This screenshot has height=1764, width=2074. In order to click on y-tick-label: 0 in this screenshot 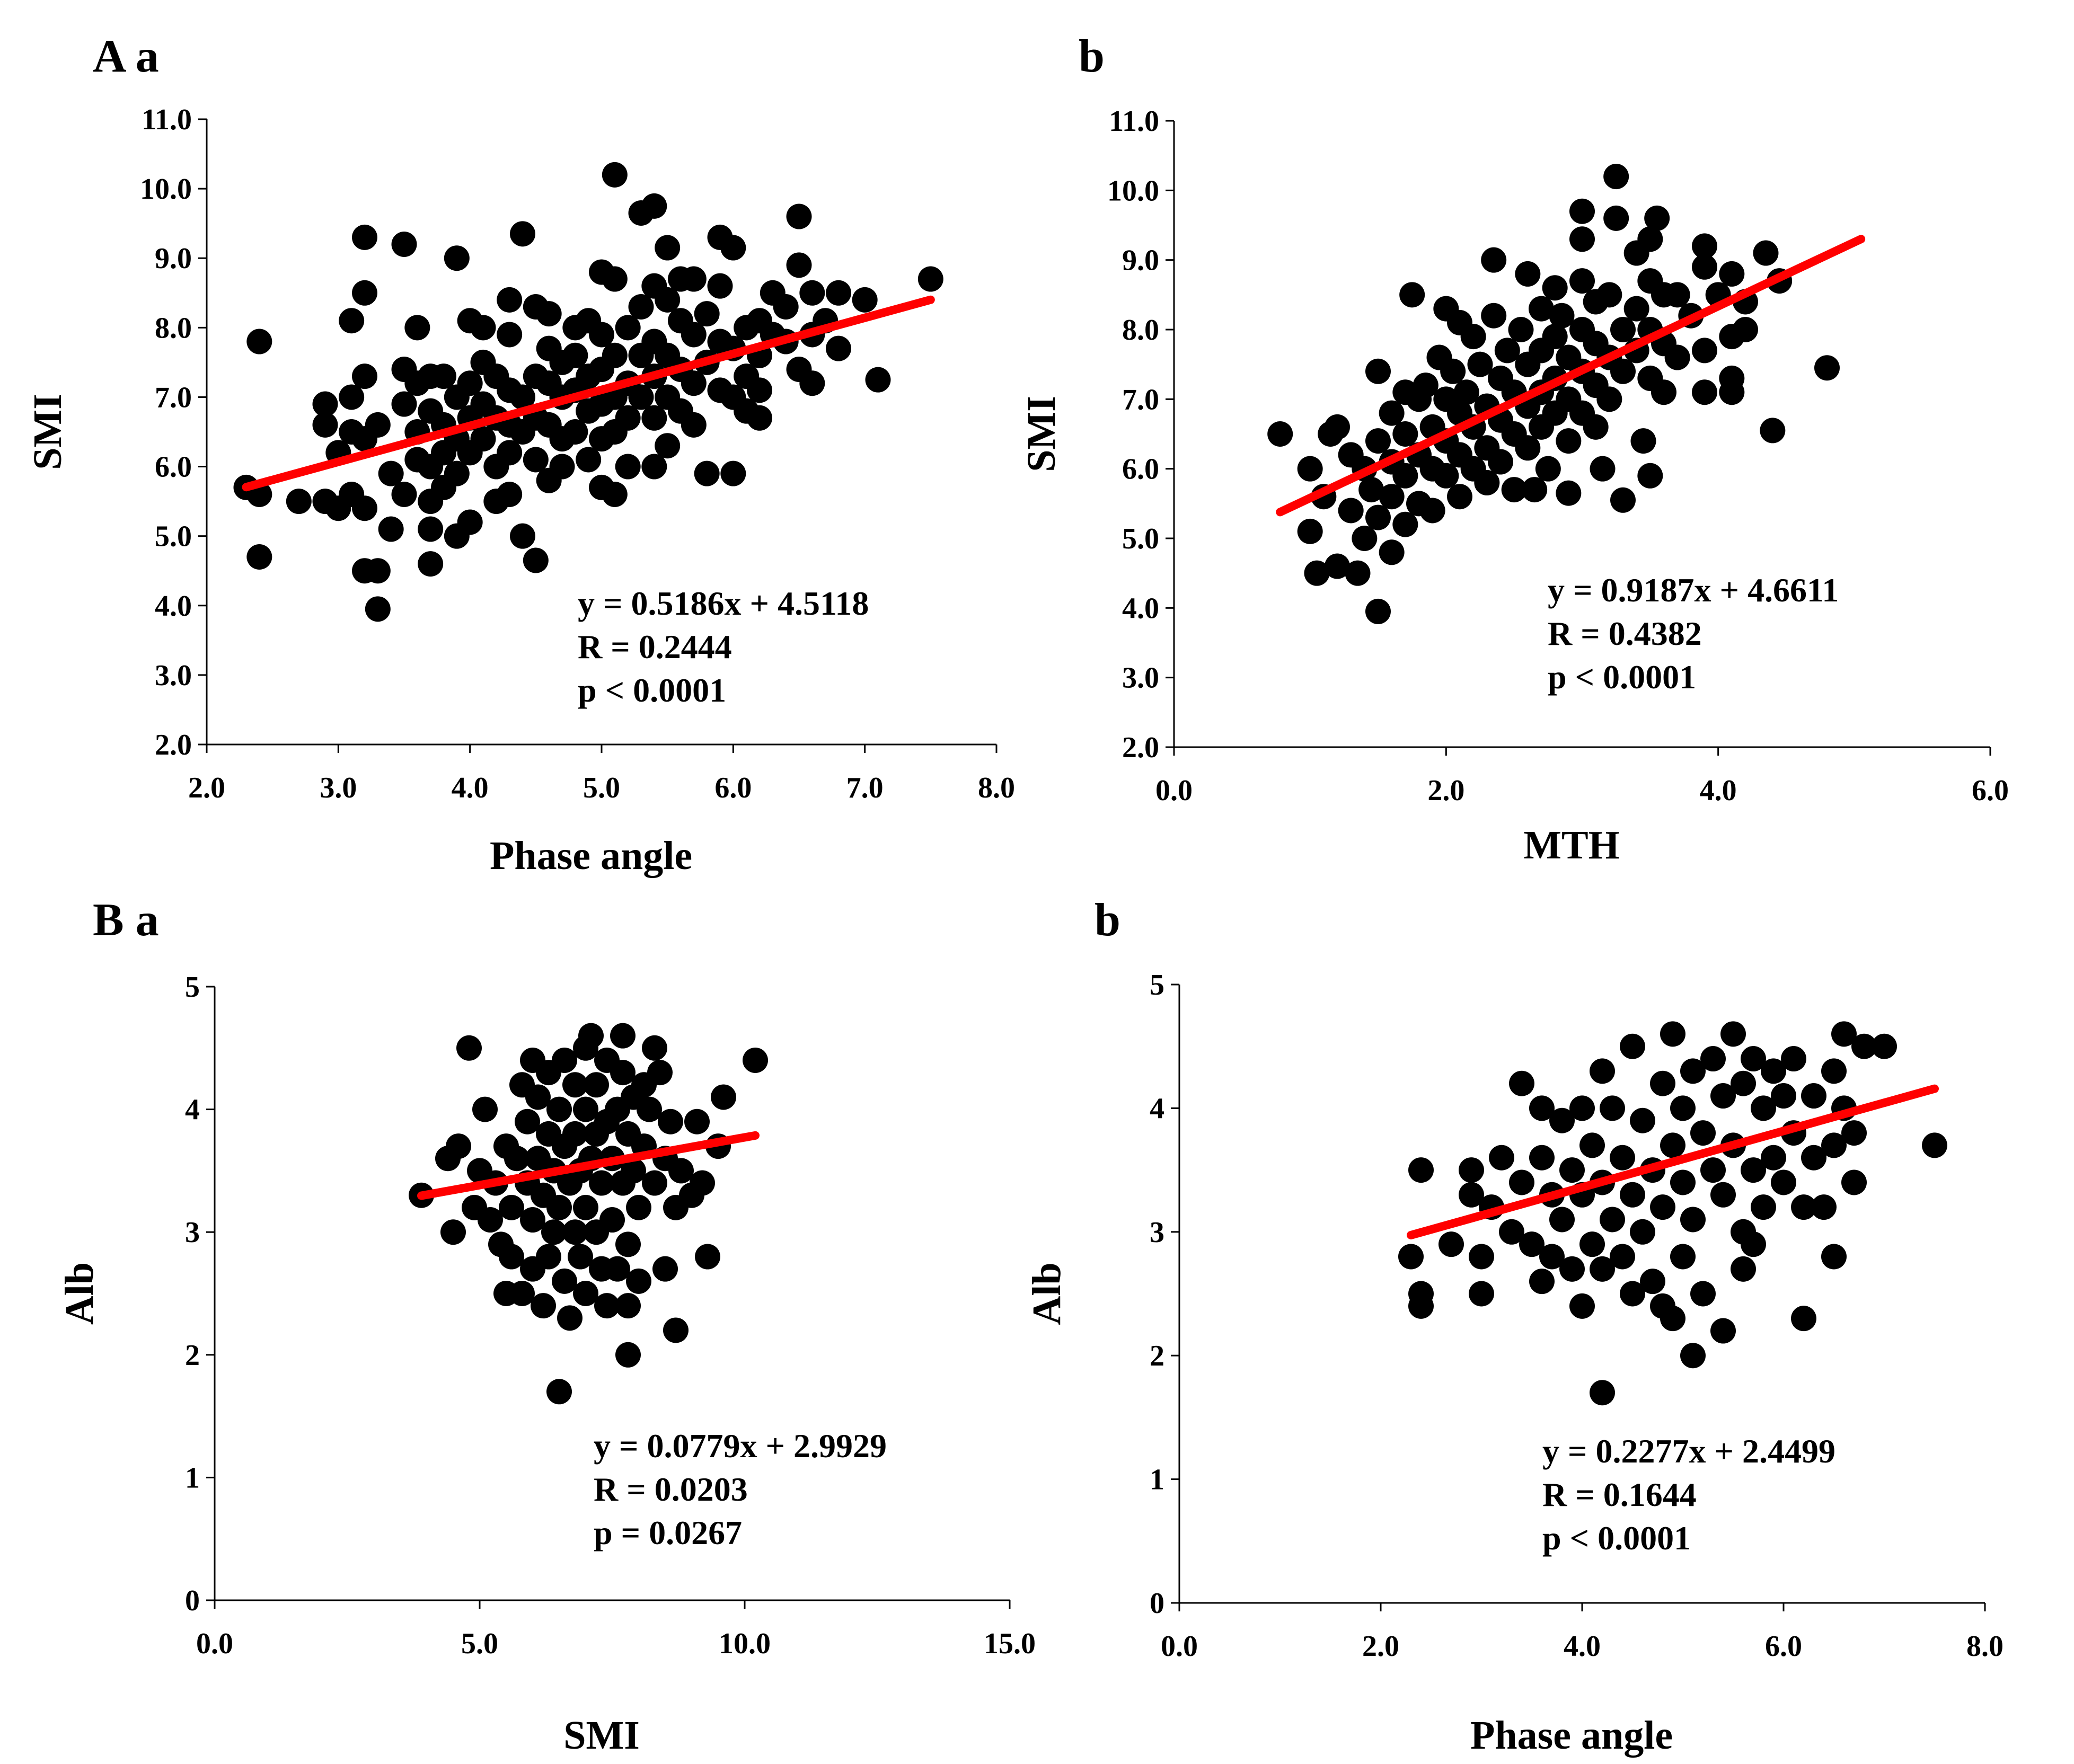, I will do `click(192, 1600)`.